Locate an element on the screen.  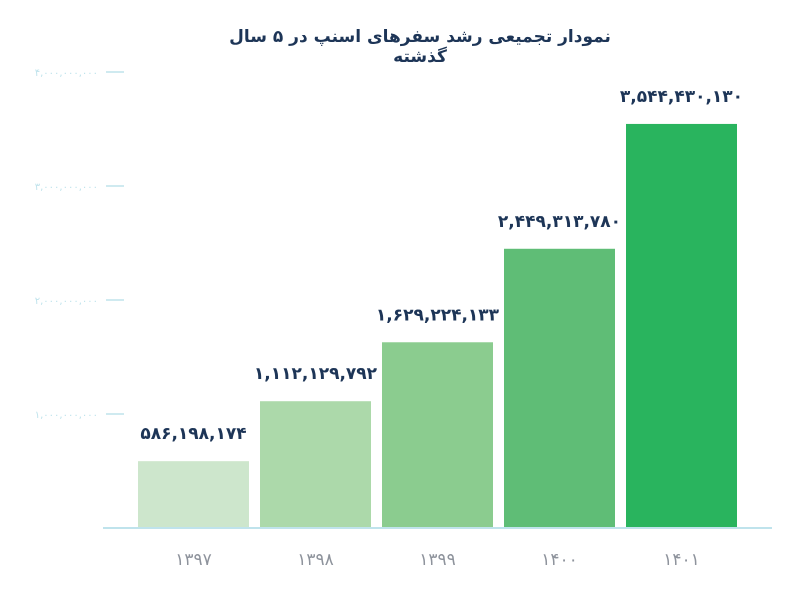
y-tick-label: ۱,۰۰۰,۰۰۰,۰۰۰ is located at coordinates (66, 415).